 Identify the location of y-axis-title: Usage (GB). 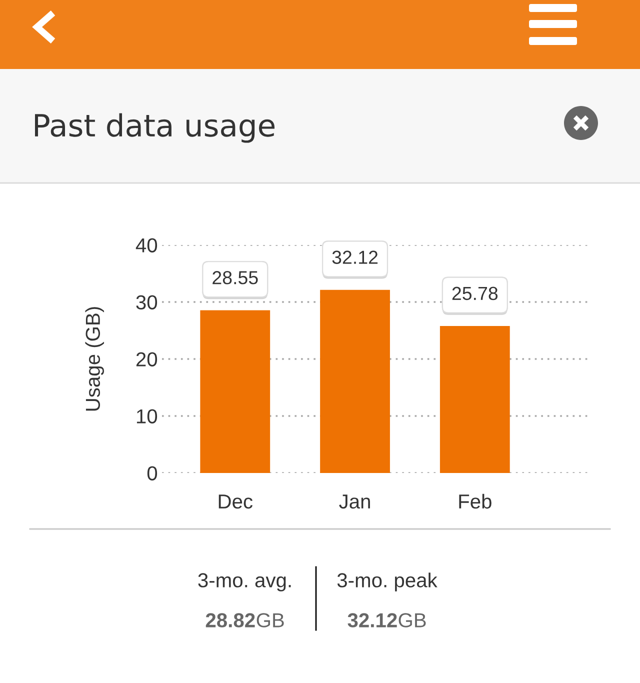
(94, 359).